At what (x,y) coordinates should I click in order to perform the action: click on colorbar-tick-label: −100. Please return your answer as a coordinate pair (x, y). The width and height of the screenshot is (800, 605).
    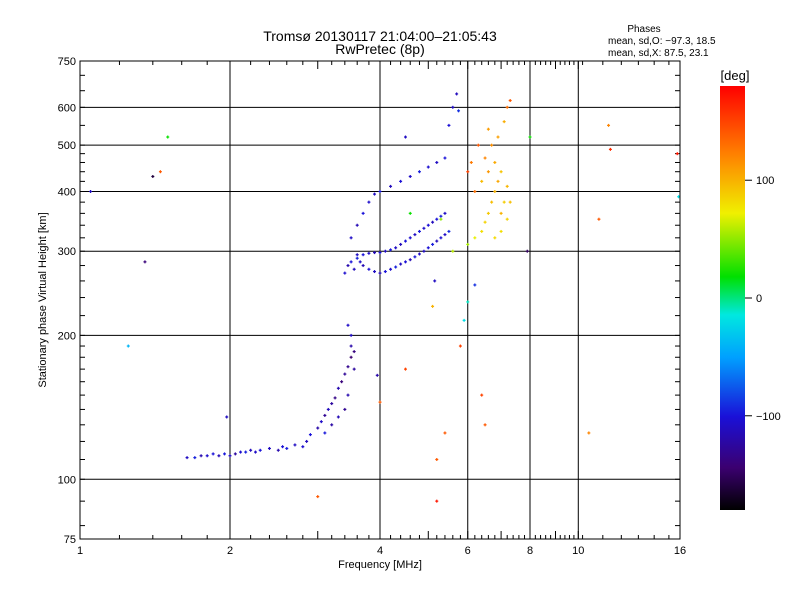
    Looking at the image, I should click on (768, 417).